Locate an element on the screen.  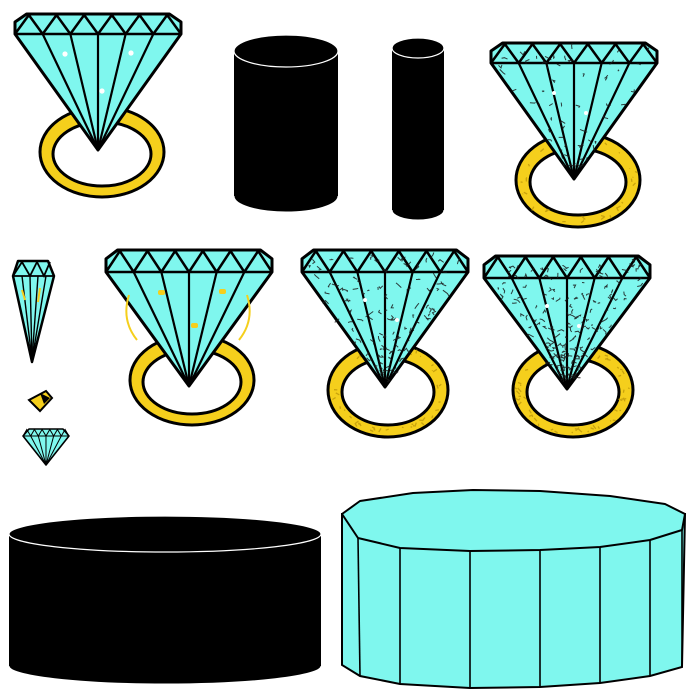
icon-facets is located at coordinates (46, 447).